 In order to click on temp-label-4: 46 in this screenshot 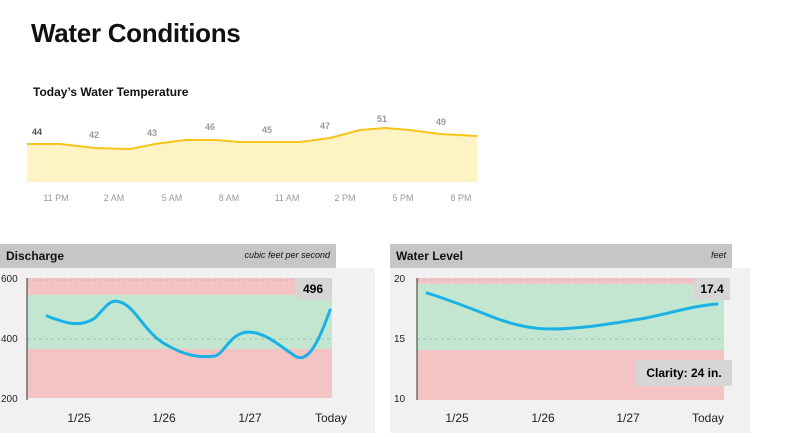, I will do `click(210, 127)`.